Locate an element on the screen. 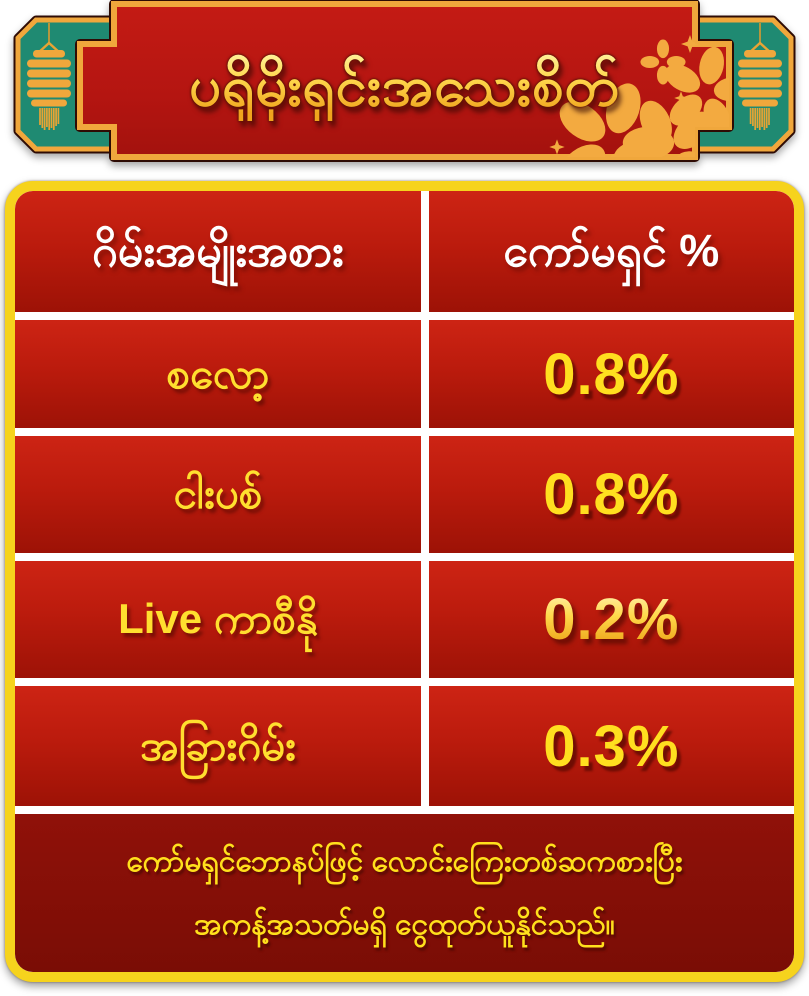  column-header-game-type: ဂိမ်းအမျိုးအစား is located at coordinates (218, 251).